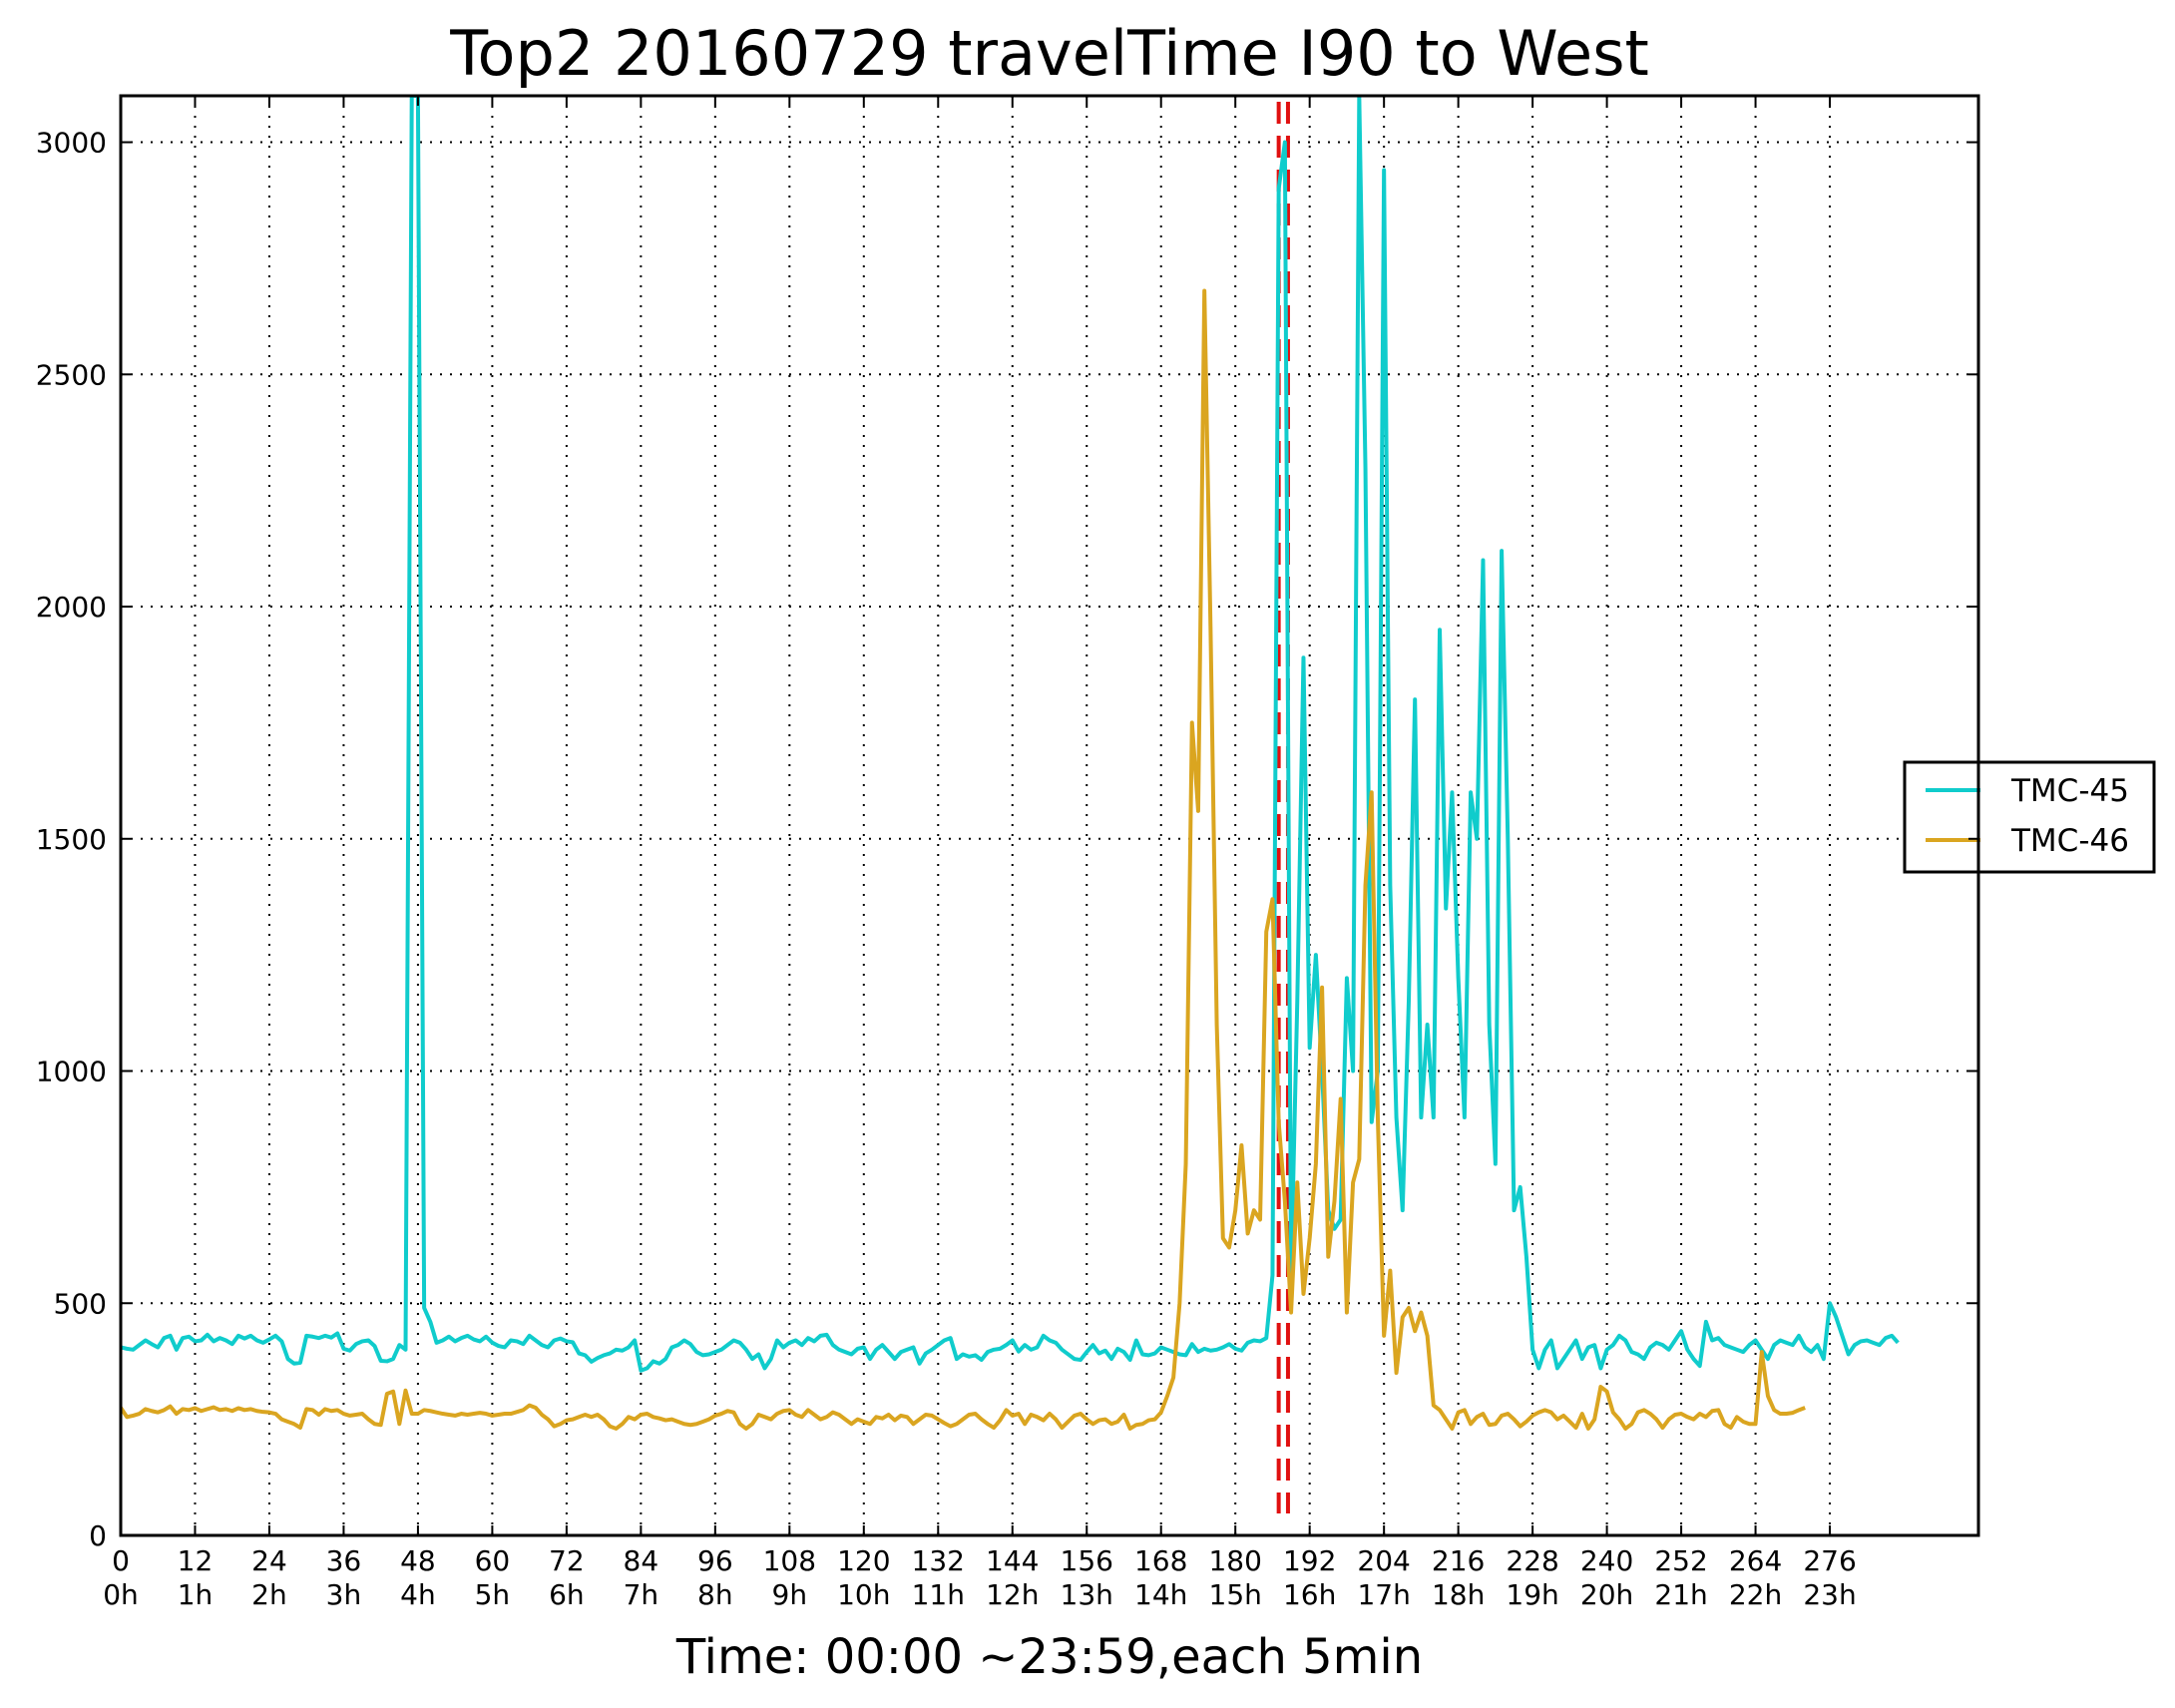 This screenshot has height=1708, width=2175. Describe the element at coordinates (1680, 1560) in the screenshot. I see `x-tick-label: 252` at that location.